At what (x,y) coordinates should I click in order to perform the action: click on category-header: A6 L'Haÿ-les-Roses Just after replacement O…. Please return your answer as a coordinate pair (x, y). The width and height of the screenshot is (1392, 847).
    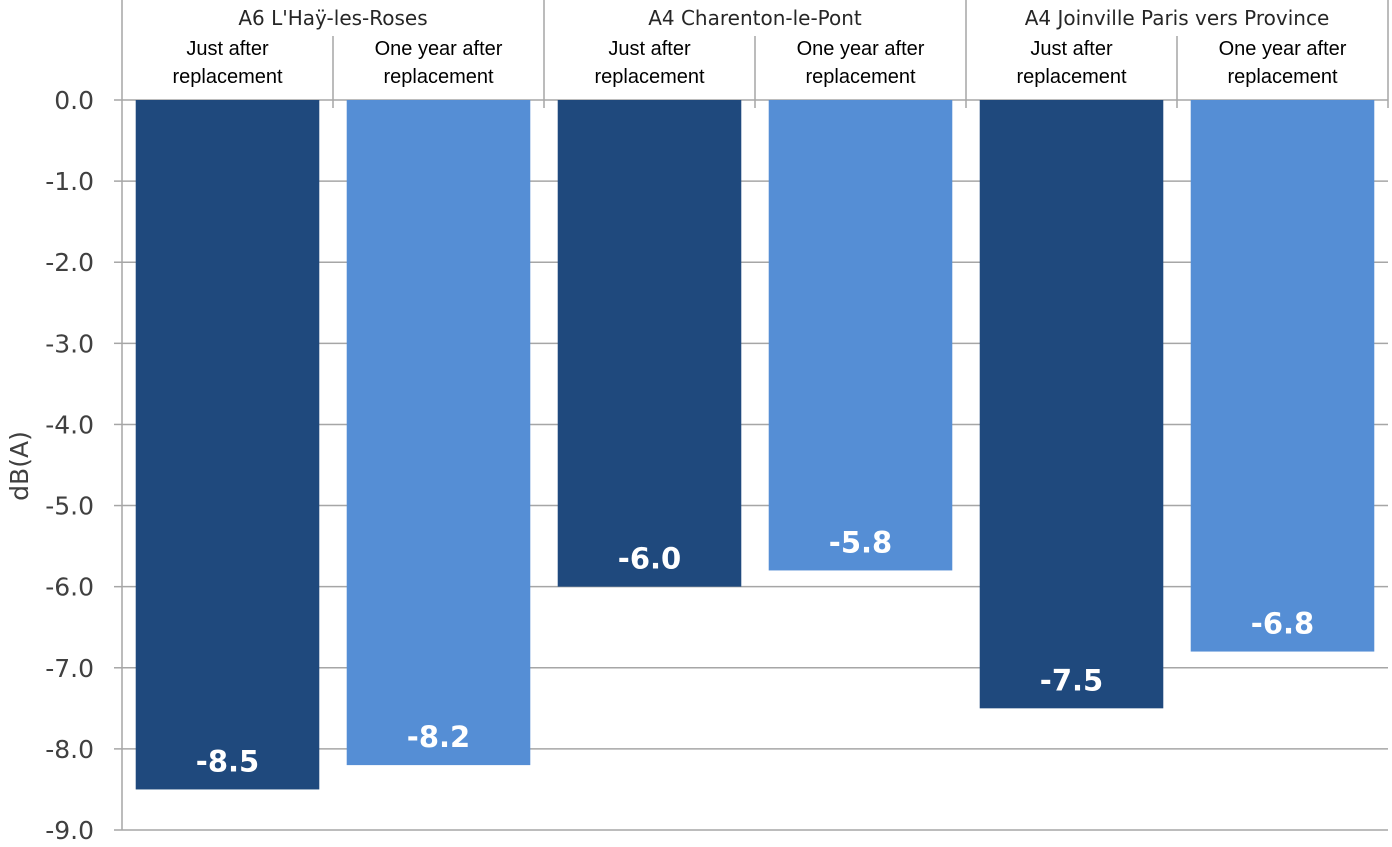
    Looking at the image, I should click on (780, 54).